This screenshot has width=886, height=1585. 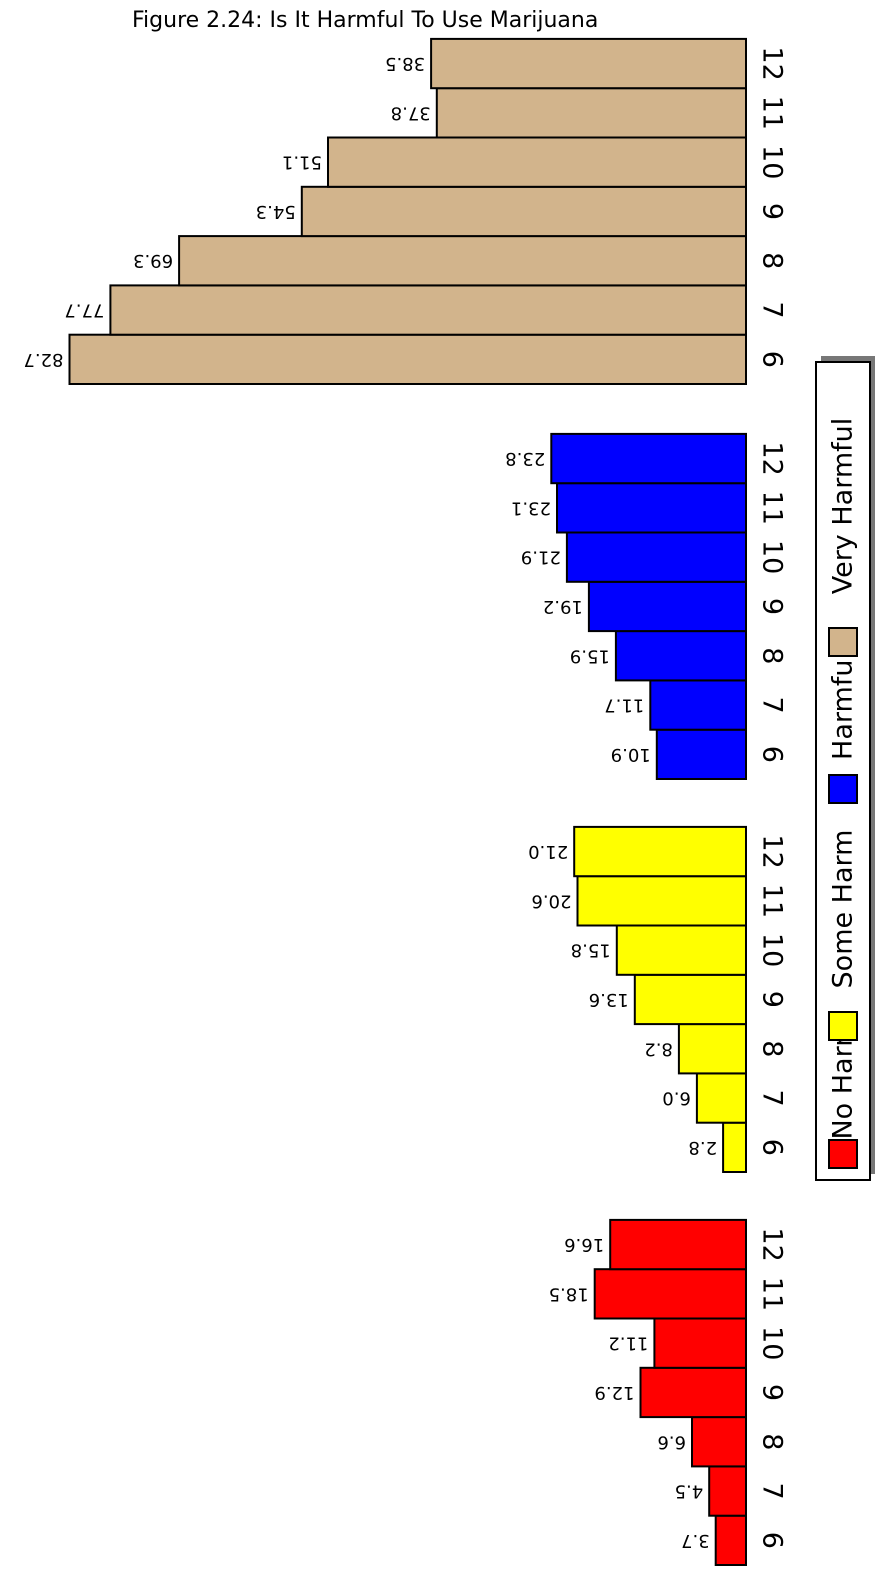 What do you see at coordinates (671, 1441) in the screenshot?
I see `data-label: 6.6` at bounding box center [671, 1441].